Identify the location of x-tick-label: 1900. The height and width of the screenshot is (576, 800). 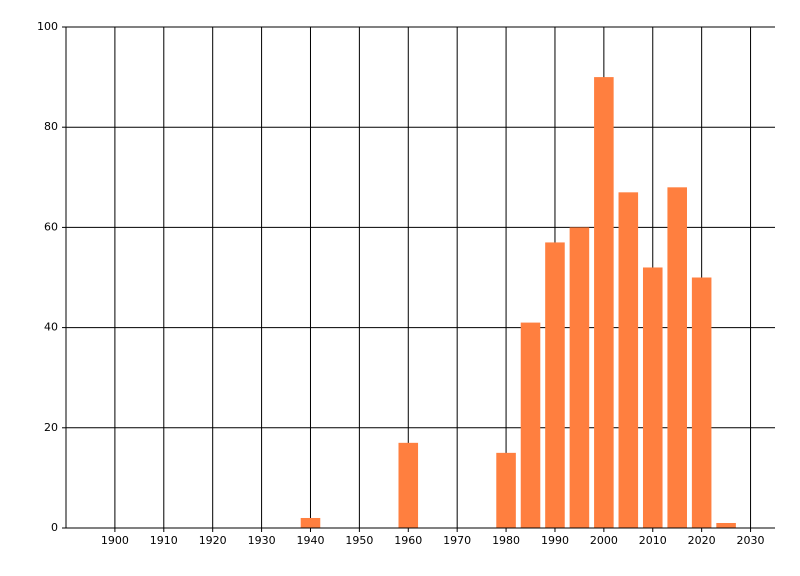
(115, 540).